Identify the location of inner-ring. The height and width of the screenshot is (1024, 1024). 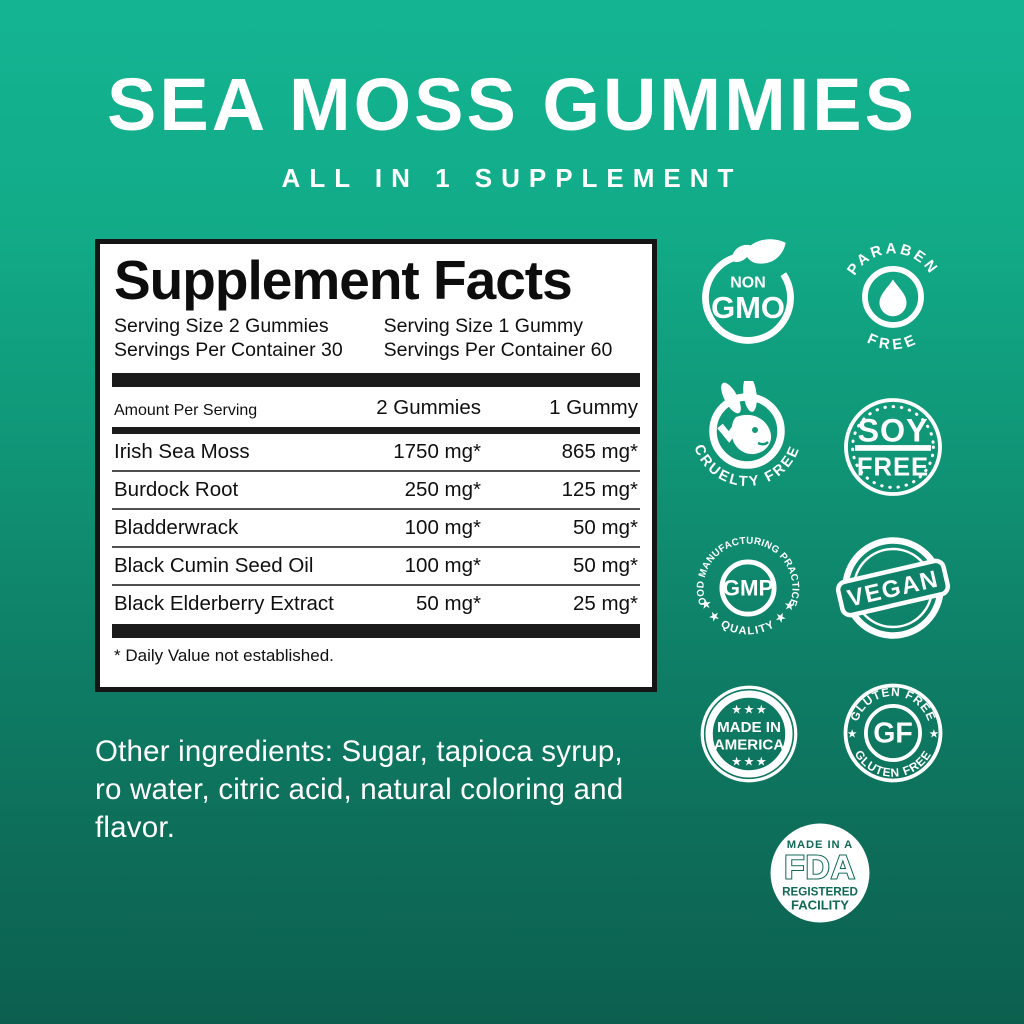
(893, 733).